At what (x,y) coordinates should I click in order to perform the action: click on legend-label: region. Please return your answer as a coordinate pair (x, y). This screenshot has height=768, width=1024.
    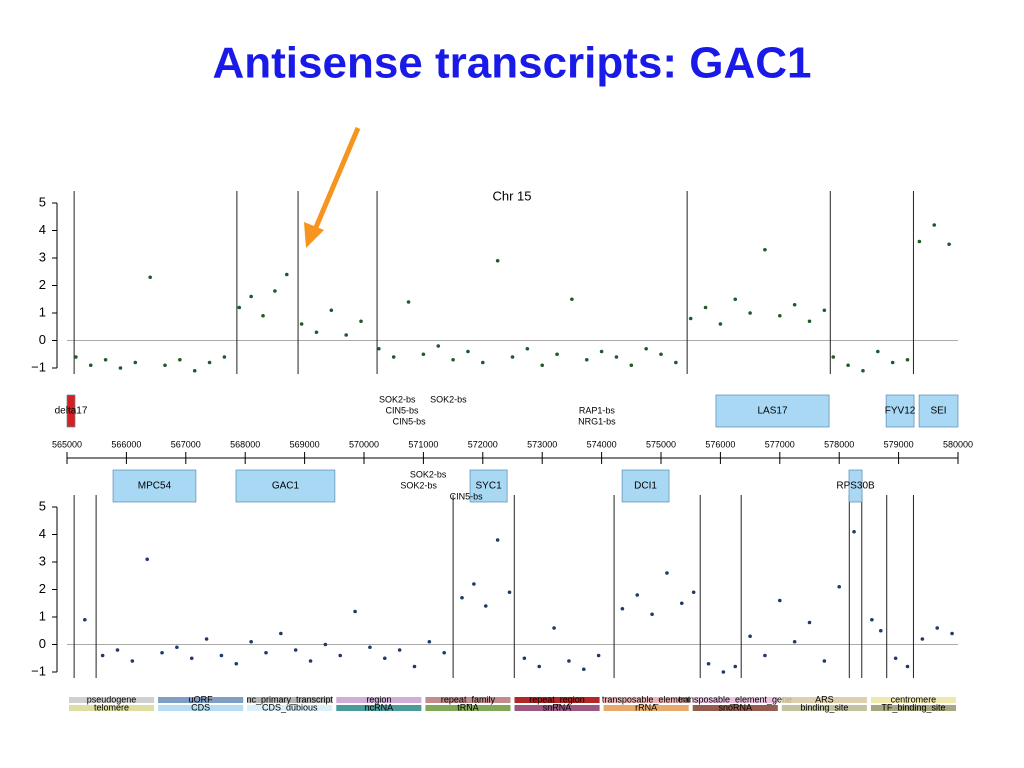
    Looking at the image, I should click on (378, 699).